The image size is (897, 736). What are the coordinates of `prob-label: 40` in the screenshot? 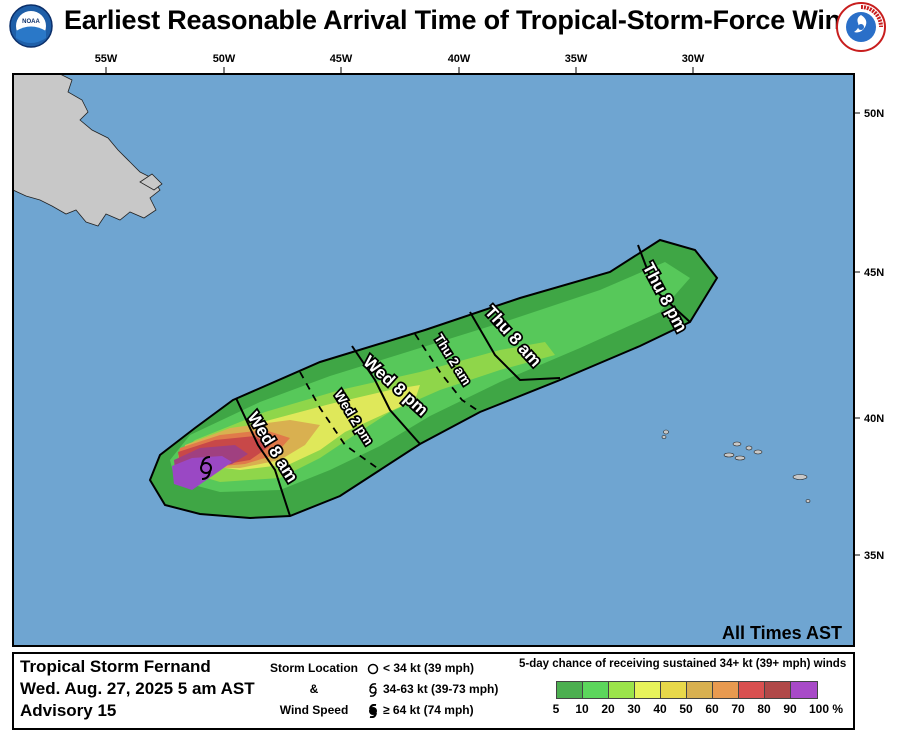 It's located at (660, 709).